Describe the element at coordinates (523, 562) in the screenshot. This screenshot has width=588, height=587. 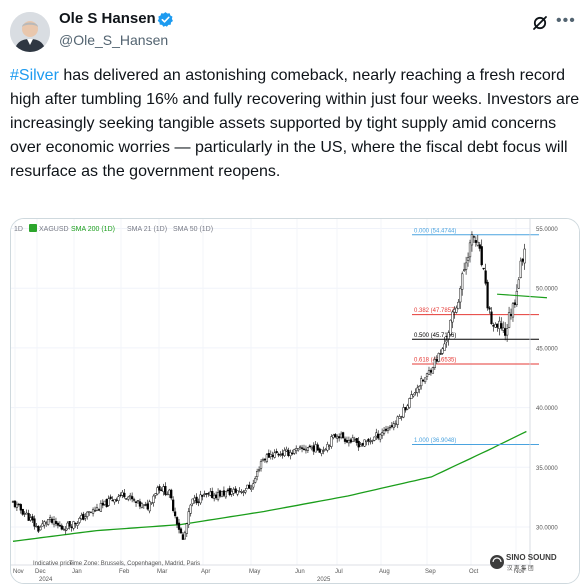
I see `watermark-logo: SINO SOUND 汉 声 集 团` at that location.